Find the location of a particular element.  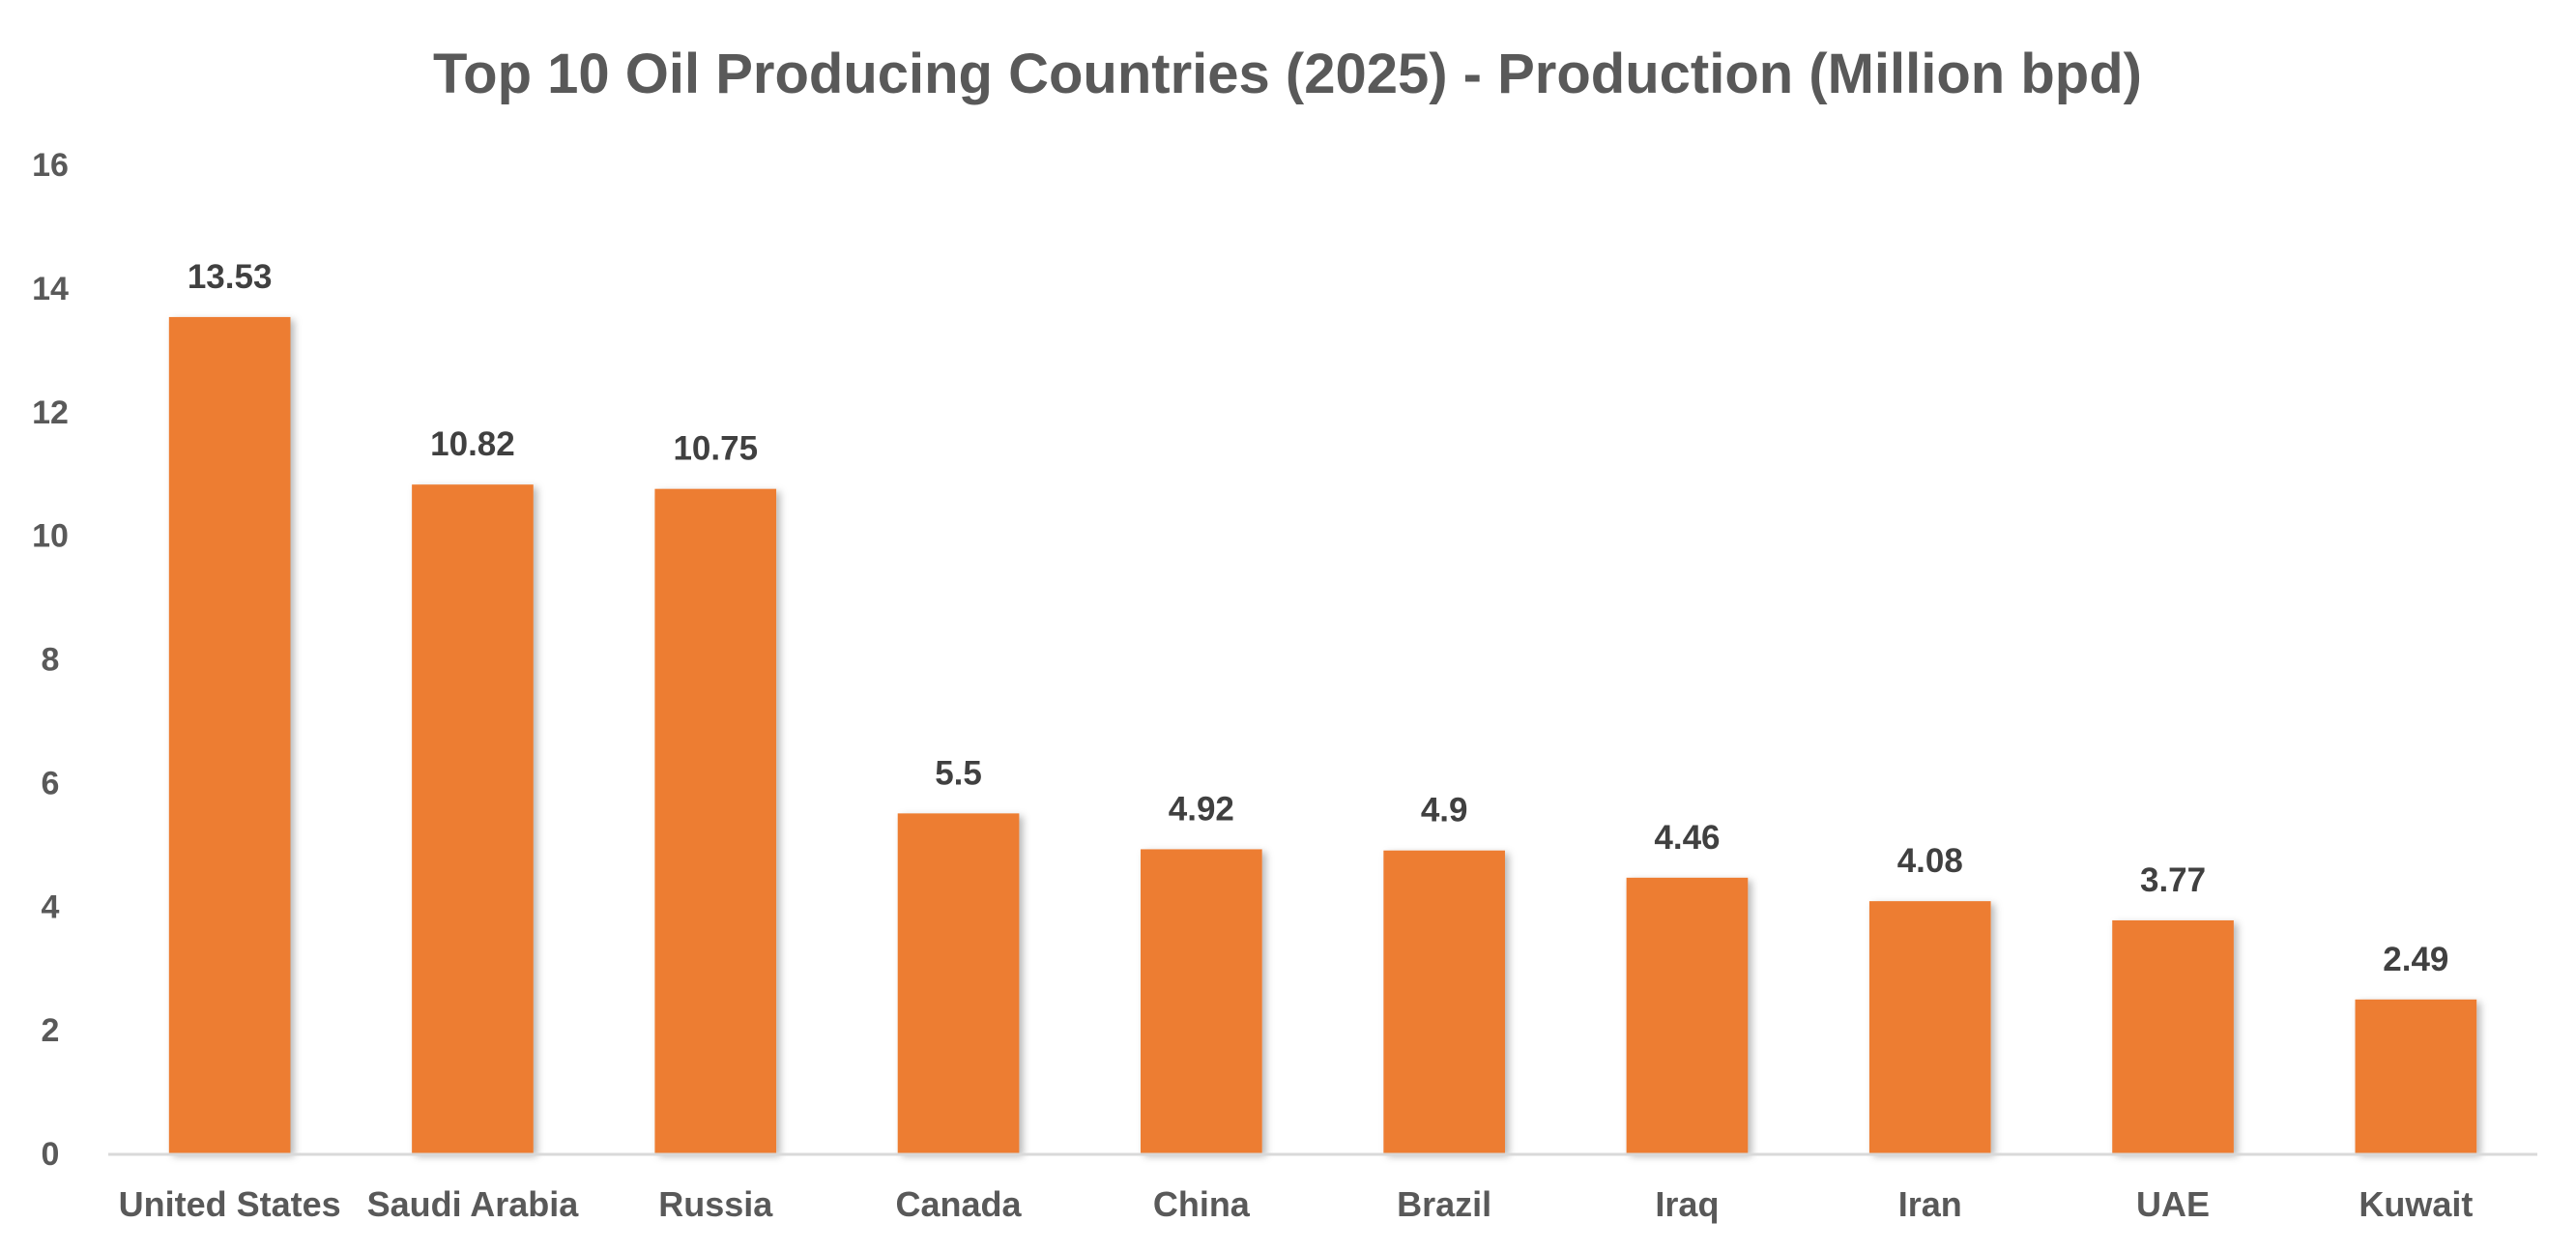

x-tick-label: Kuwait is located at coordinates (2416, 1204).